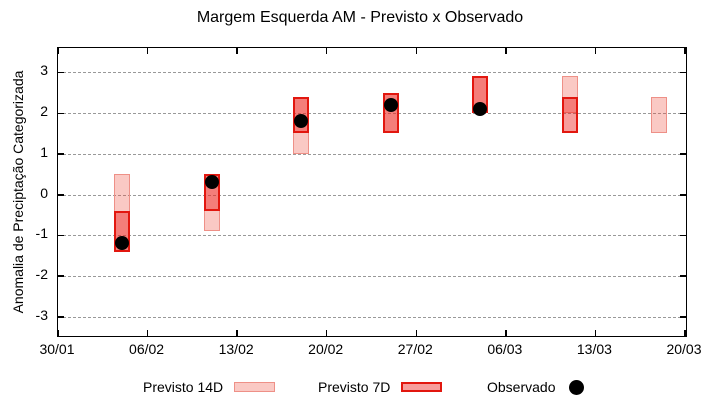 Image resolution: width=720 pixels, height=400 pixels. I want to click on x-tick-label: 06/02, so click(147, 349).